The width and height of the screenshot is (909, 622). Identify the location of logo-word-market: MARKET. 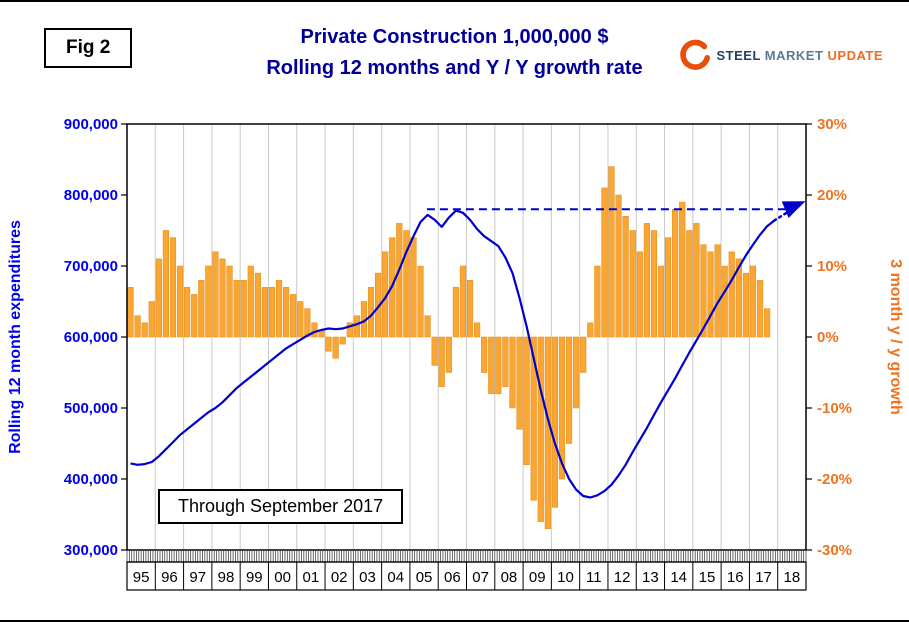
(794, 55).